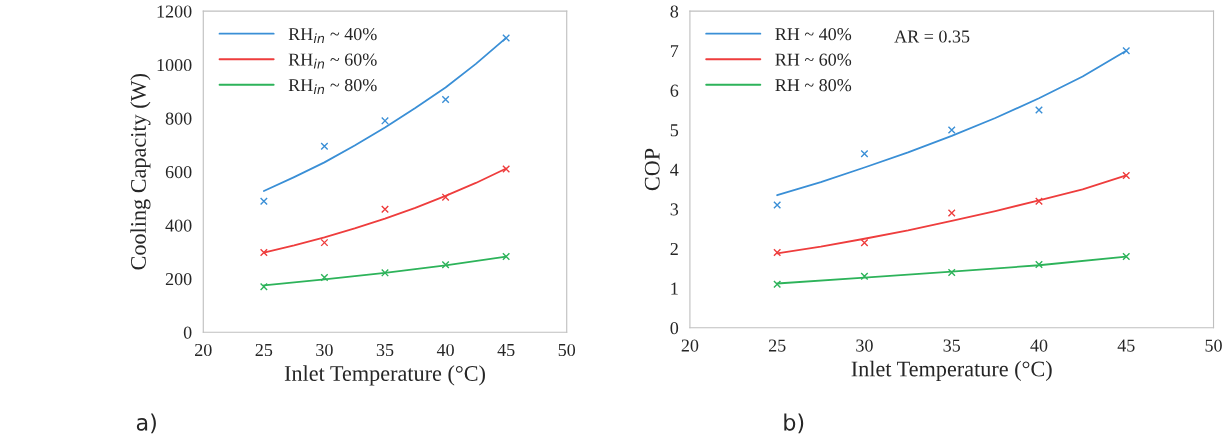 This screenshot has width=1232, height=446. What do you see at coordinates (674, 11) in the screenshot?
I see `y-tick-label: 8` at bounding box center [674, 11].